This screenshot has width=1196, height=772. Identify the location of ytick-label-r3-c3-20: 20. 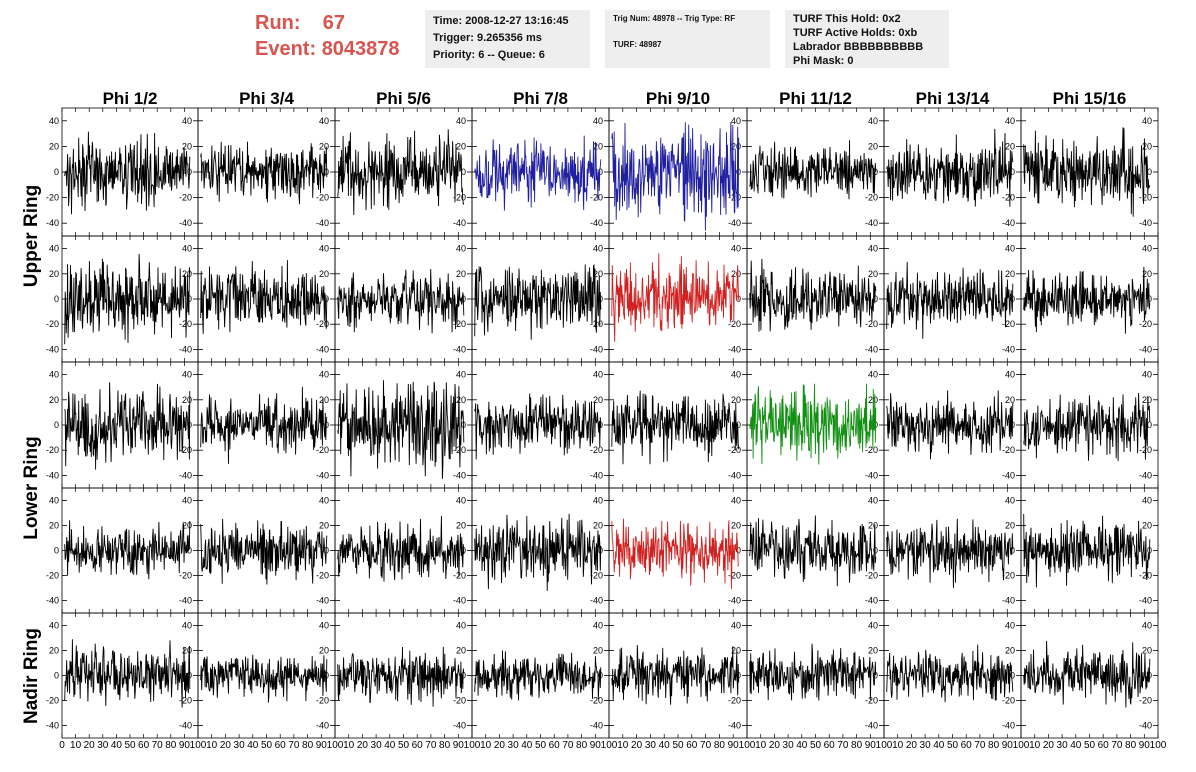
(461, 400).